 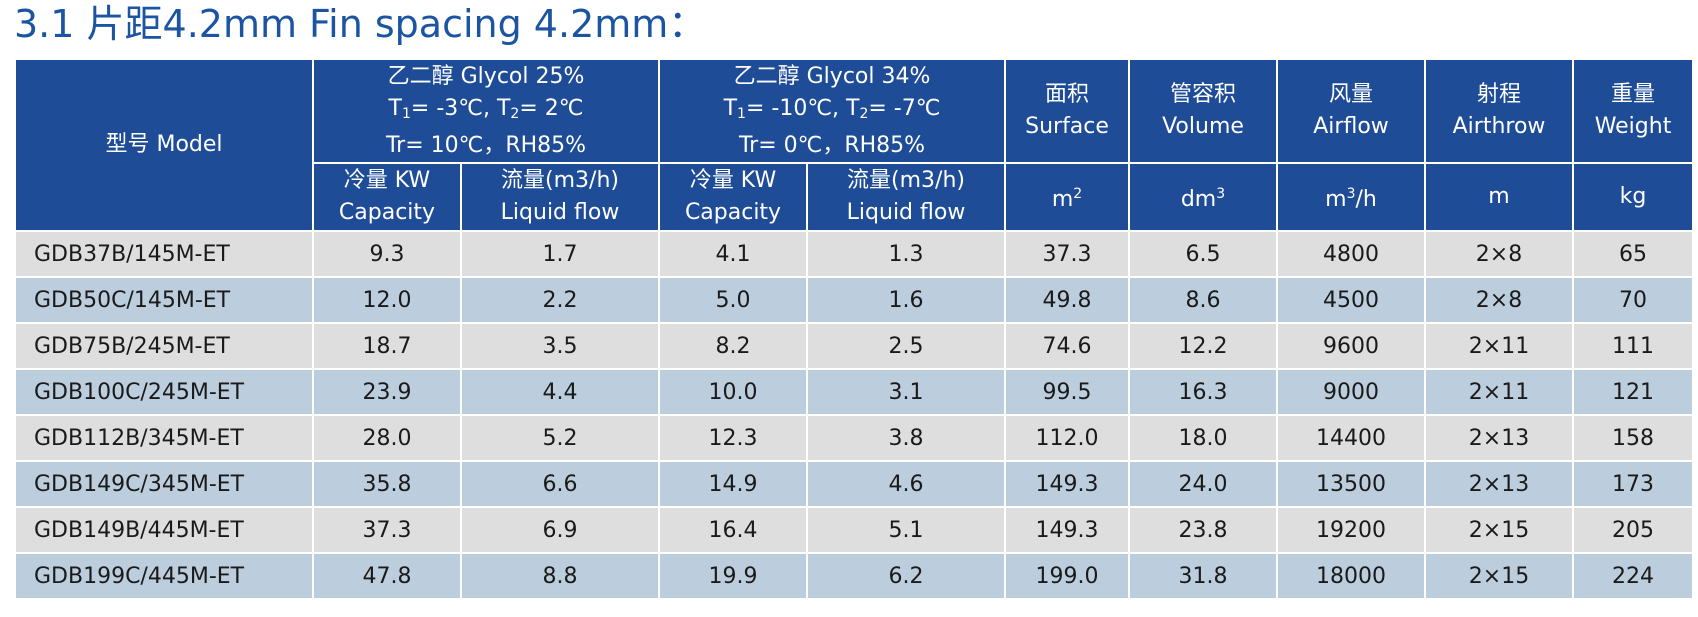 What do you see at coordinates (1067, 254) in the screenshot?
I see `cell-surface: 37.3` at bounding box center [1067, 254].